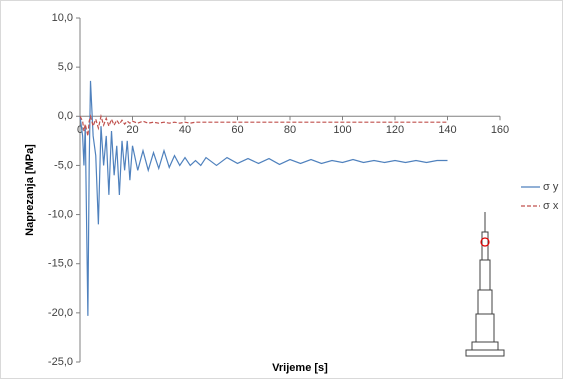 The width and height of the screenshot is (563, 379). Describe the element at coordinates (60, 214) in the screenshot. I see `y-tick-label: -10,0` at that location.